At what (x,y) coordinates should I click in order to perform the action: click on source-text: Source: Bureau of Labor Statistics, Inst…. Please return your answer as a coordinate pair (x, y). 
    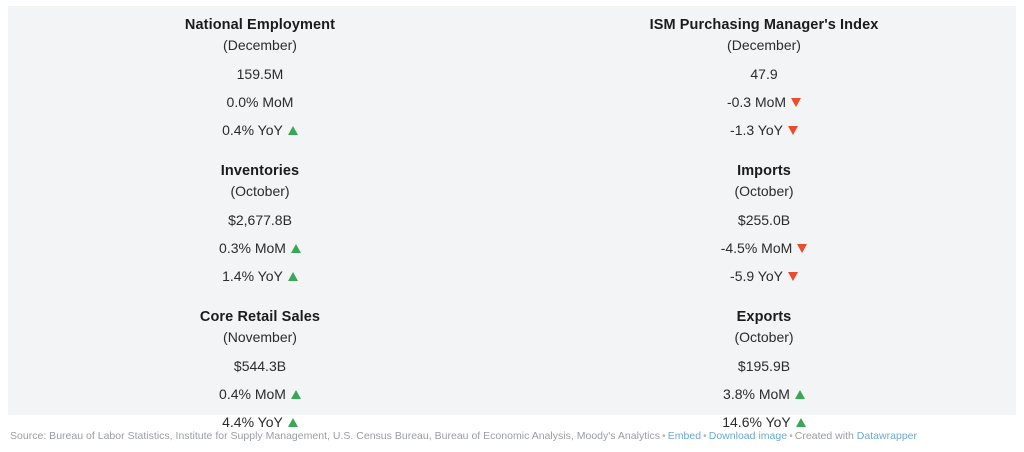
    Looking at the image, I should click on (335, 436).